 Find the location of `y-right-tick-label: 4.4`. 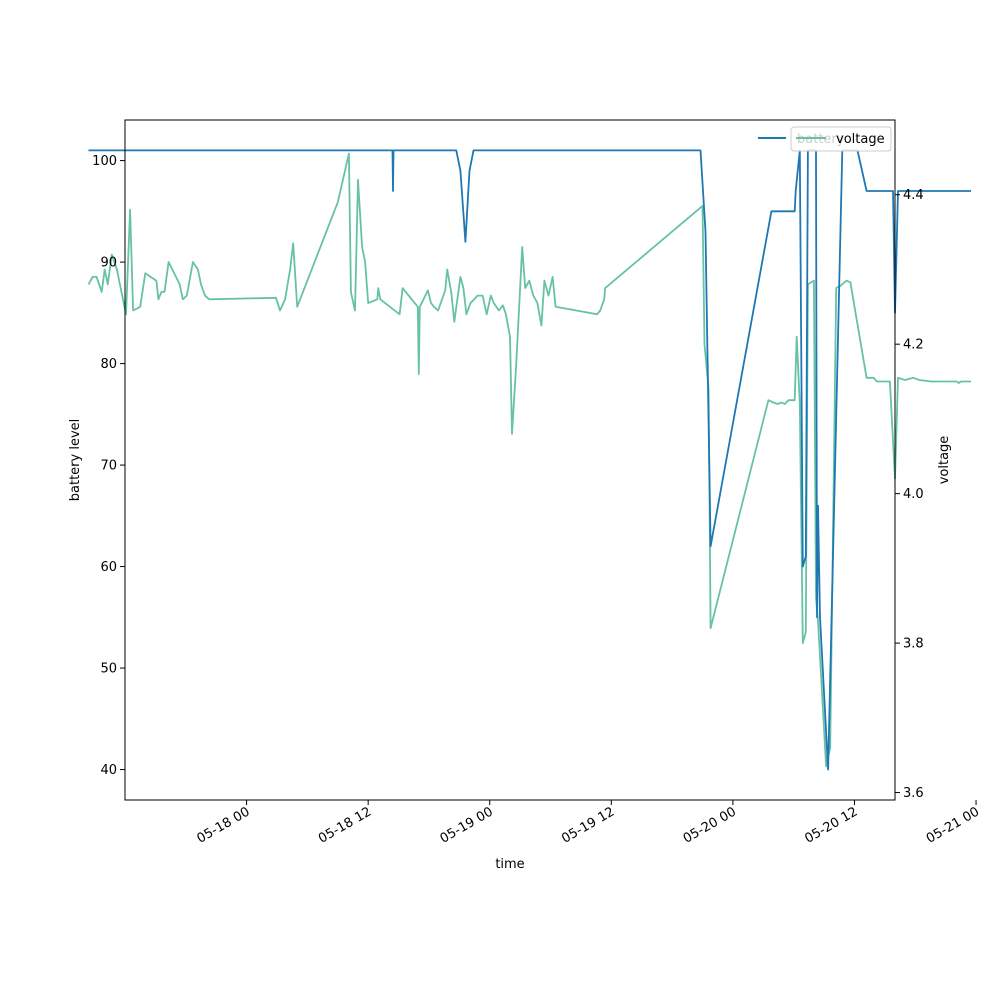

y-right-tick-label: 4.4 is located at coordinates (913, 195).